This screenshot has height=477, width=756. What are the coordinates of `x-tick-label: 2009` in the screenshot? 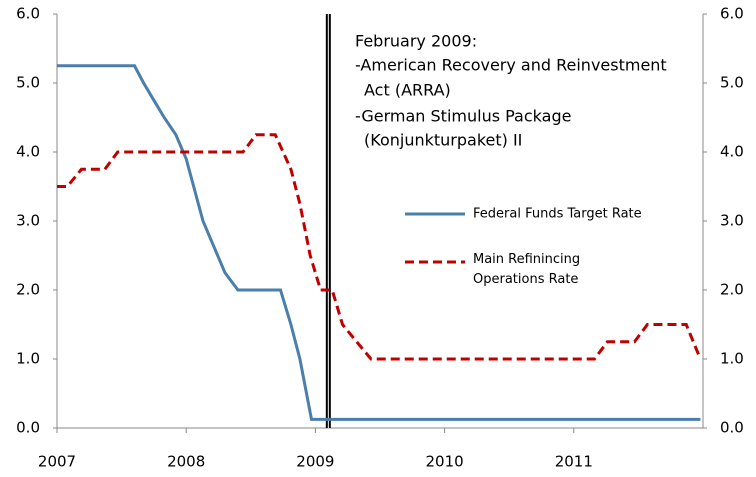 It's located at (315, 462).